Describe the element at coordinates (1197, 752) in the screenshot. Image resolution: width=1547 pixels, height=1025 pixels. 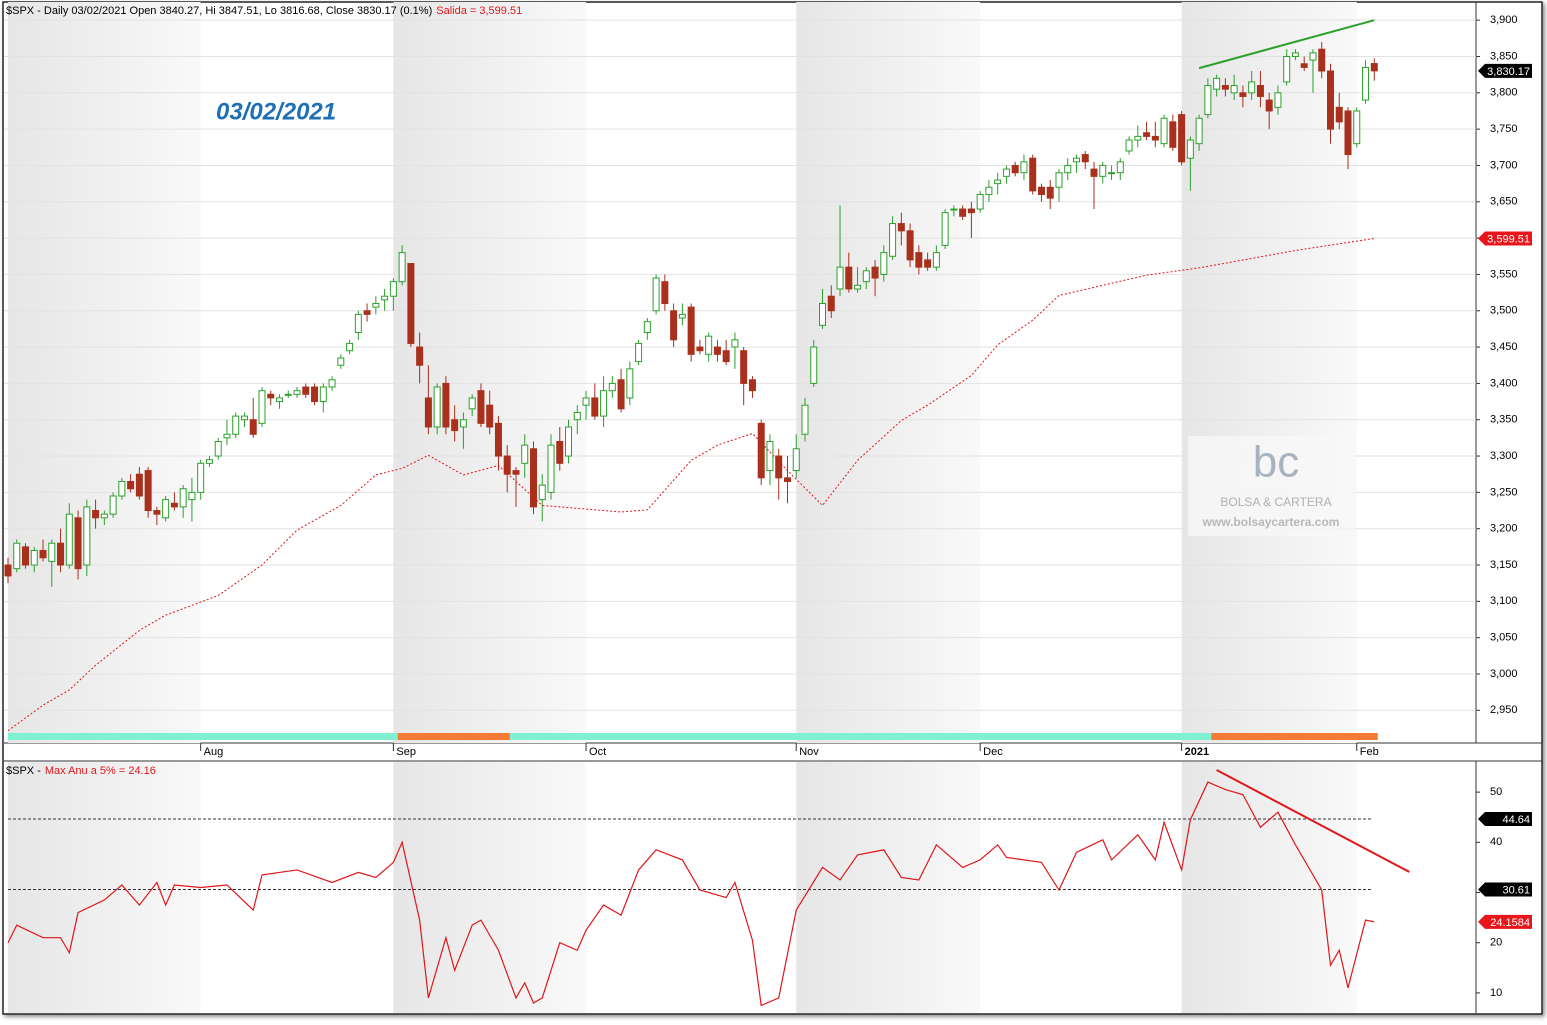
I see `x-tick-label: 2021` at that location.